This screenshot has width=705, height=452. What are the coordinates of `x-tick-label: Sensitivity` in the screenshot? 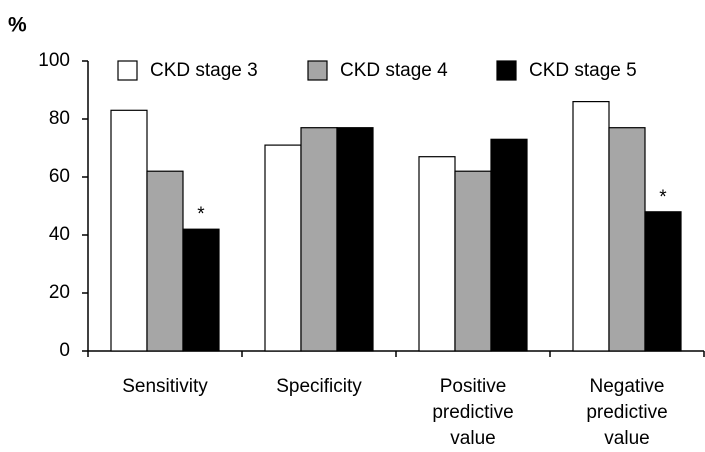 It's located at (165, 386).